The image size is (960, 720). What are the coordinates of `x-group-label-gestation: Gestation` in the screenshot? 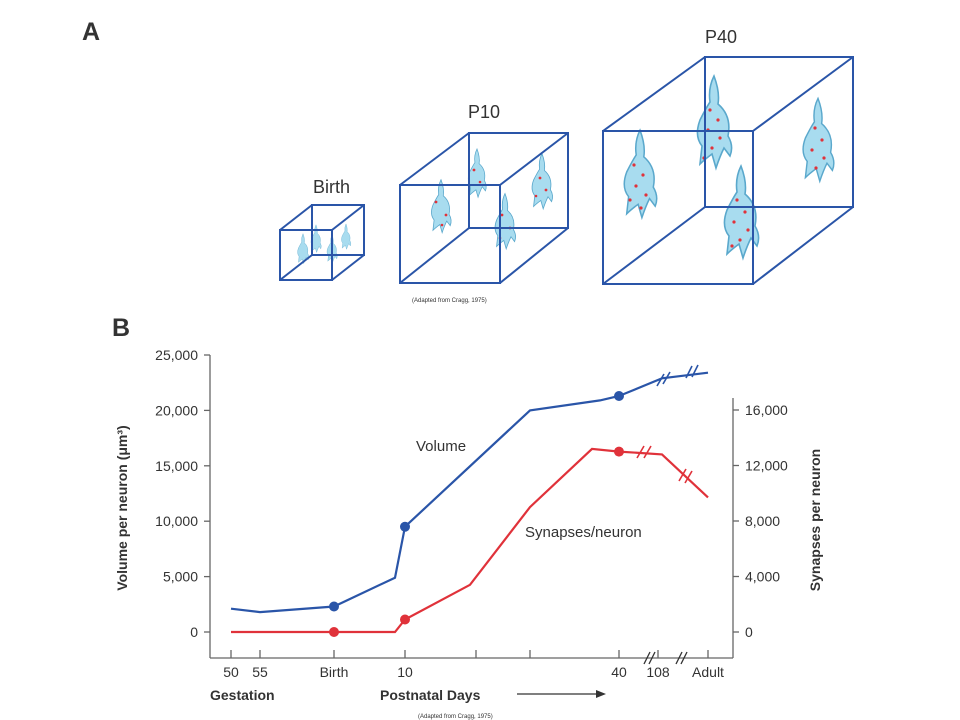 It's located at (242, 695).